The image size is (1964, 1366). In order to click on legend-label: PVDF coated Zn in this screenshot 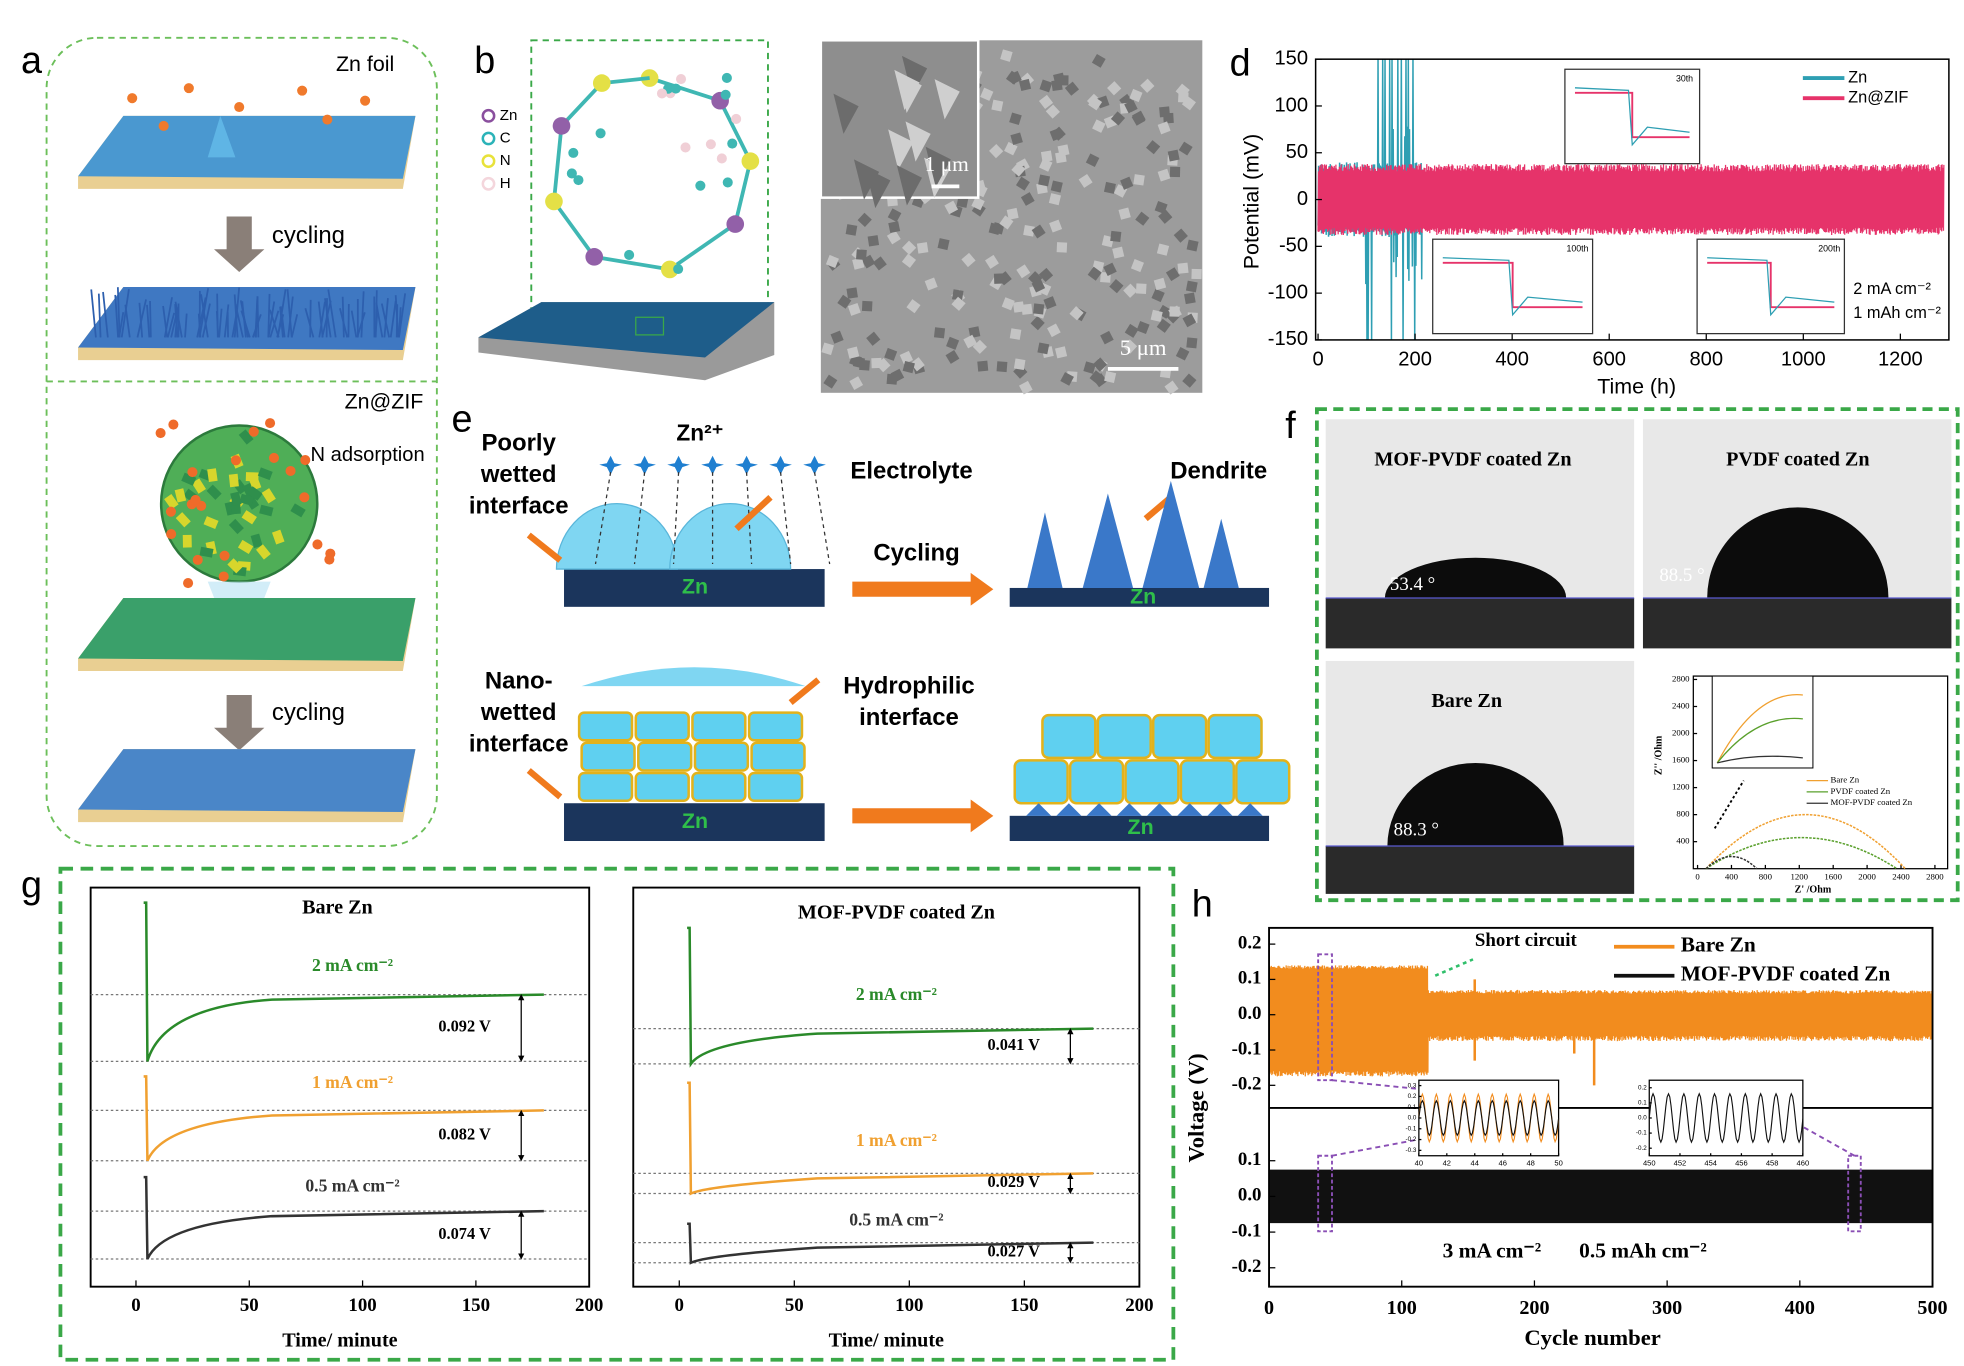, I will do `click(1861, 791)`.